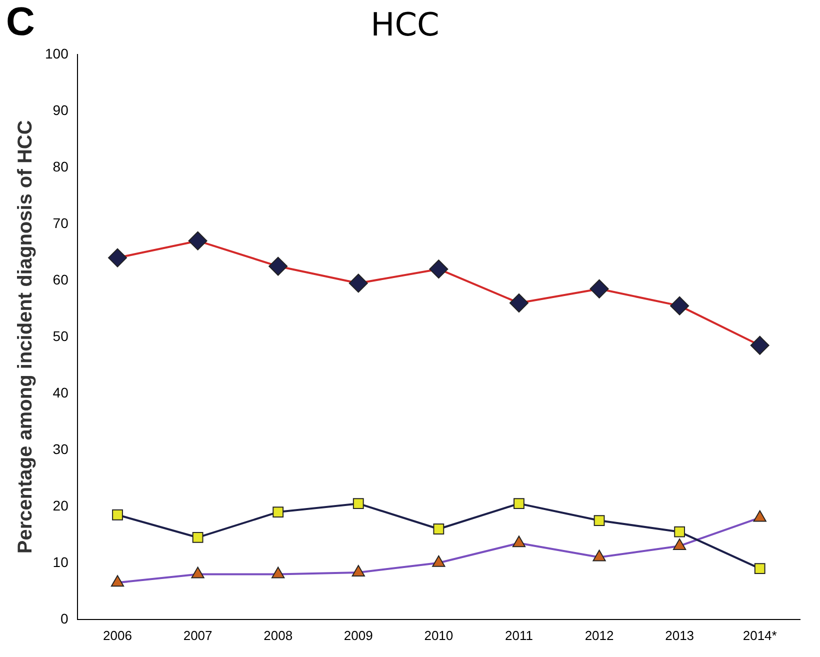 The height and width of the screenshot is (657, 820). What do you see at coordinates (60, 448) in the screenshot?
I see `y-tick-label: 30` at bounding box center [60, 448].